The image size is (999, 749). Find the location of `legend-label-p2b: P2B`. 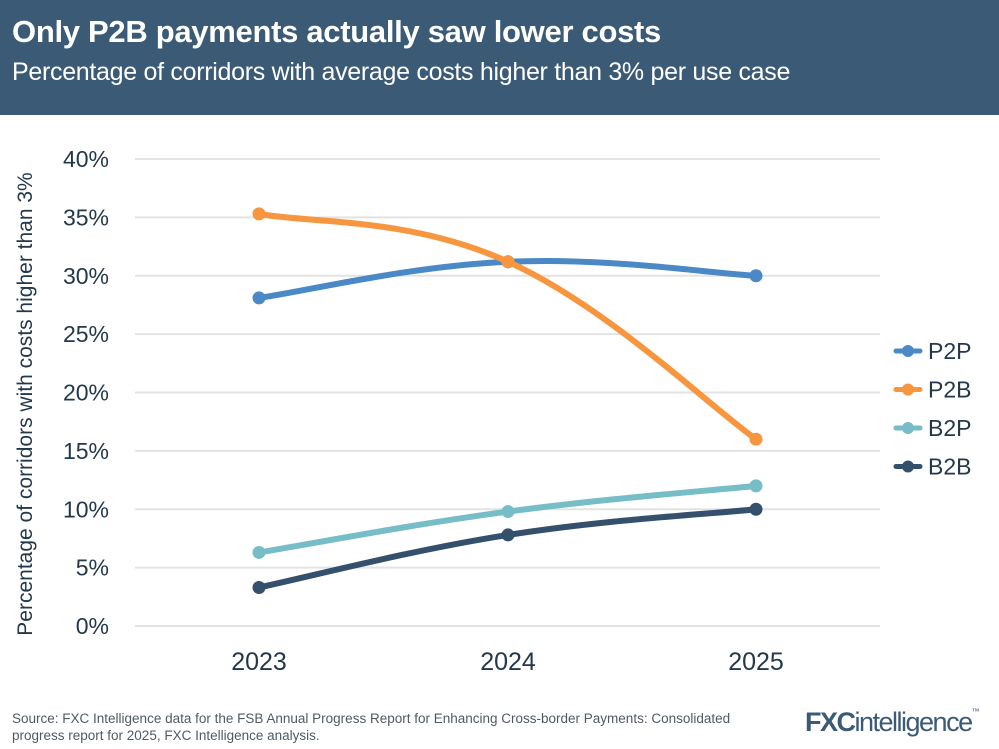

legend-label-p2b: P2B is located at coordinates (949, 390).